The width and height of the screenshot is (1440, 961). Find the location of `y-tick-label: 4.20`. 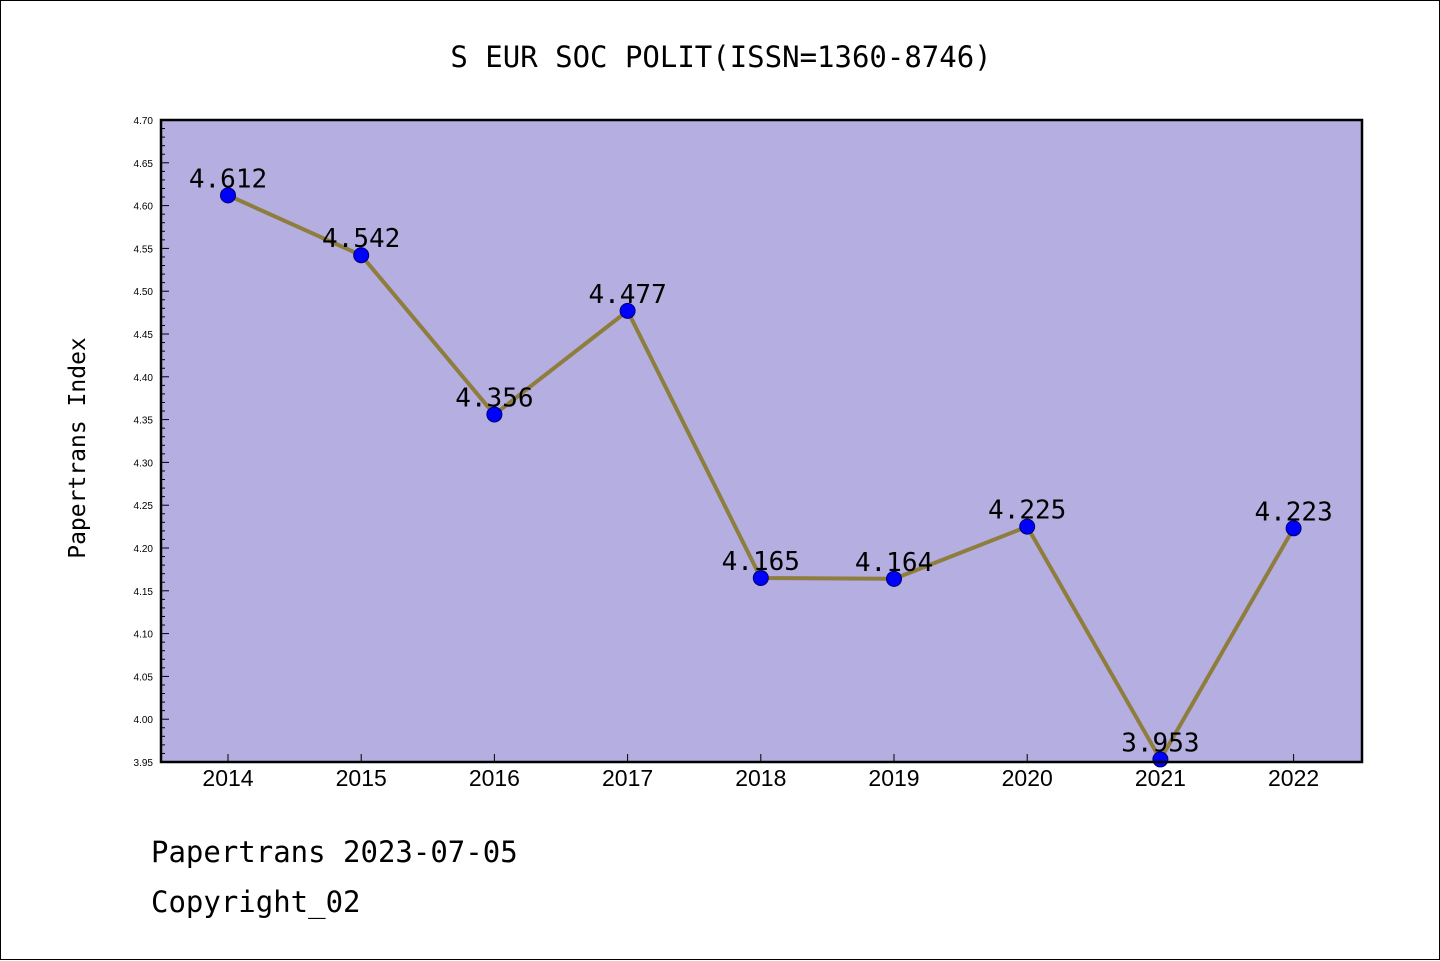

y-tick-label: 4.20 is located at coordinates (144, 549).